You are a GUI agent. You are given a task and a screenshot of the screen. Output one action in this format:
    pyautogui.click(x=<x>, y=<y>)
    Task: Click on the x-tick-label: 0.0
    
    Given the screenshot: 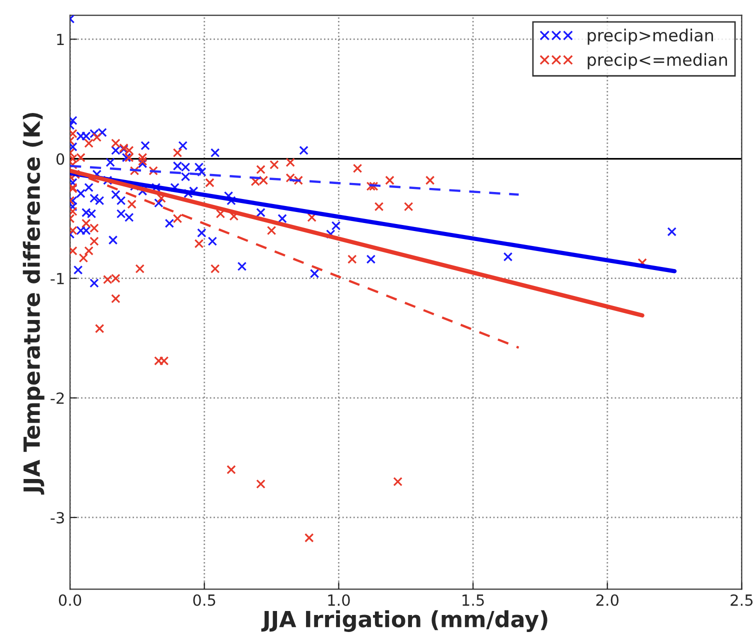 What is the action you would take?
    pyautogui.click(x=70, y=600)
    